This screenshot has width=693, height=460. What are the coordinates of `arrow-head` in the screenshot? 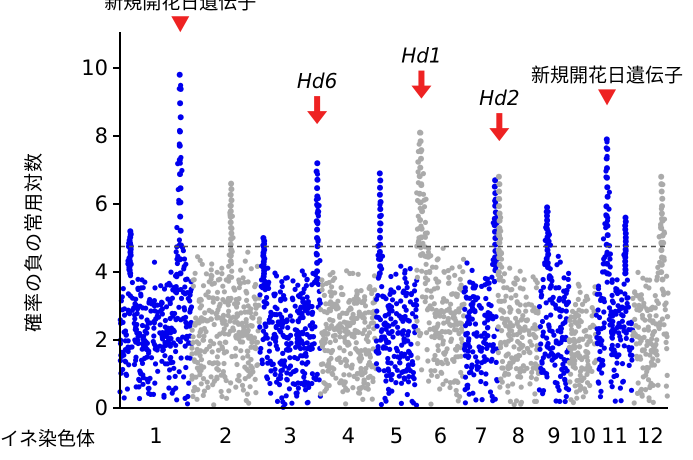 It's located at (421, 92).